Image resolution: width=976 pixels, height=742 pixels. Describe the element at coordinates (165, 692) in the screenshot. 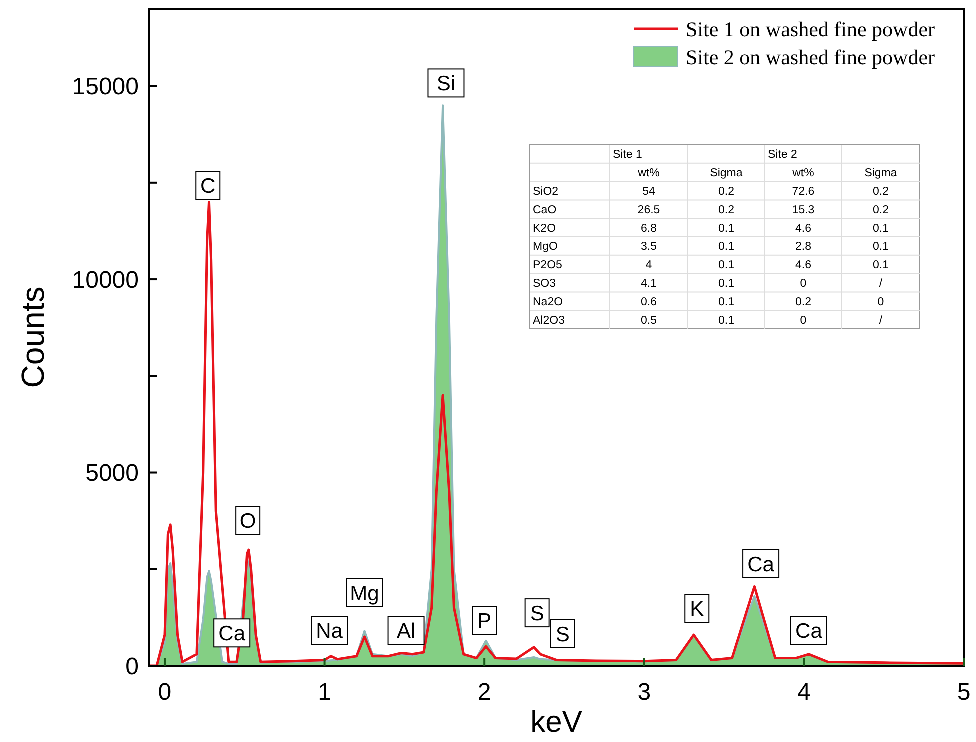

I see `x-tick-label: 0` at that location.